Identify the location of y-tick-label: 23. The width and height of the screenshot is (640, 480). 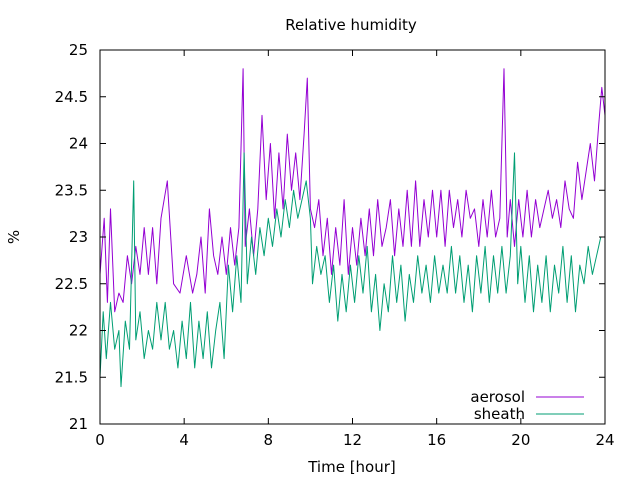
(78, 237).